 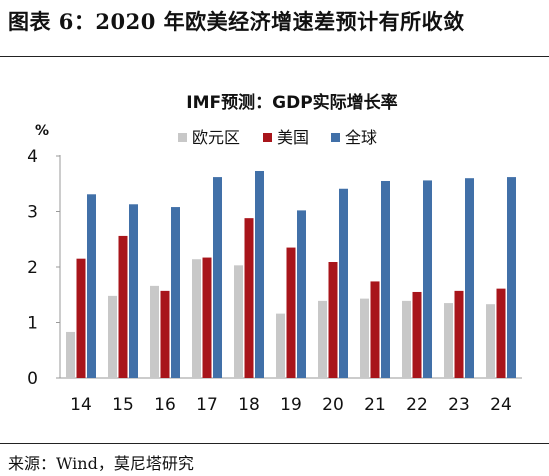 I want to click on bar-全球-16, so click(x=175, y=292).